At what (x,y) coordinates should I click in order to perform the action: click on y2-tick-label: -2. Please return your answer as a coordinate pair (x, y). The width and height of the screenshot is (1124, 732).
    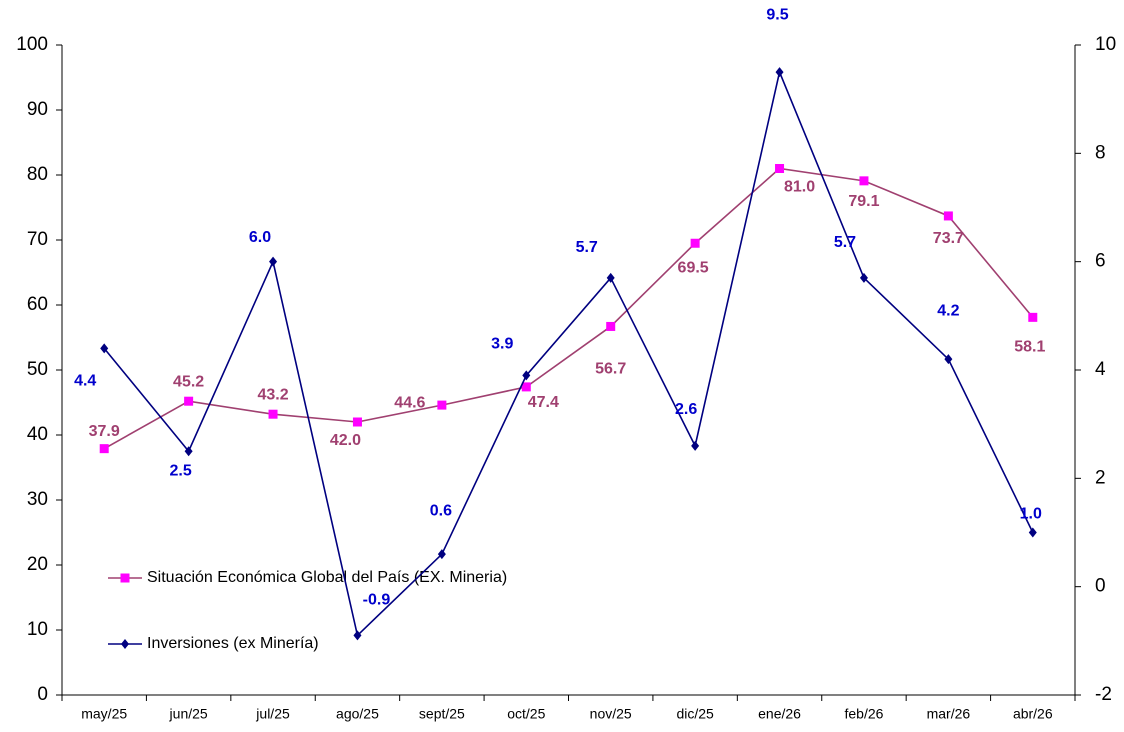
    Looking at the image, I should click on (1103, 694).